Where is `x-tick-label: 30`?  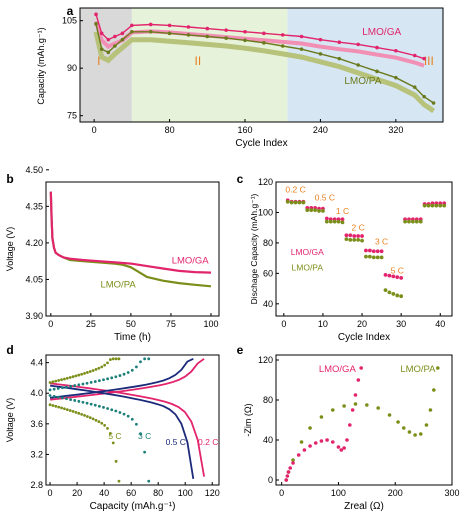
x-tick-label: 30 is located at coordinates (401, 324).